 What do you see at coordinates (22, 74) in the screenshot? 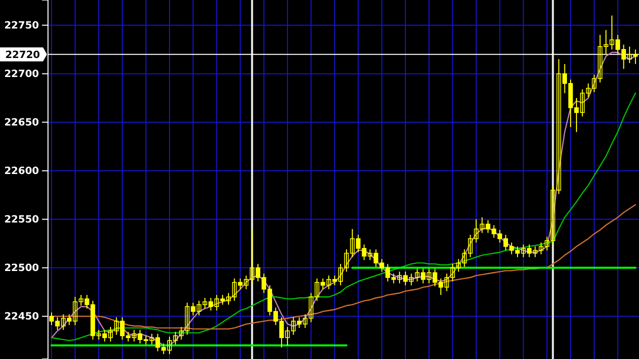
I see `y-tick-label: 22700` at bounding box center [22, 74].